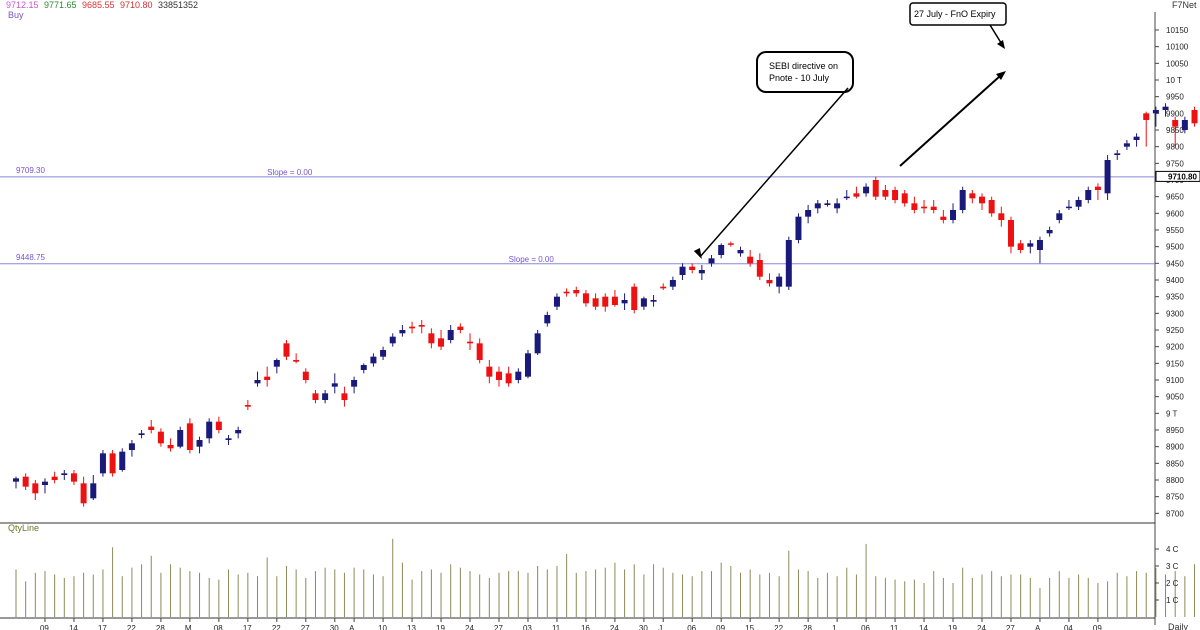  I want to click on annotation-arrow, so click(774, 172).